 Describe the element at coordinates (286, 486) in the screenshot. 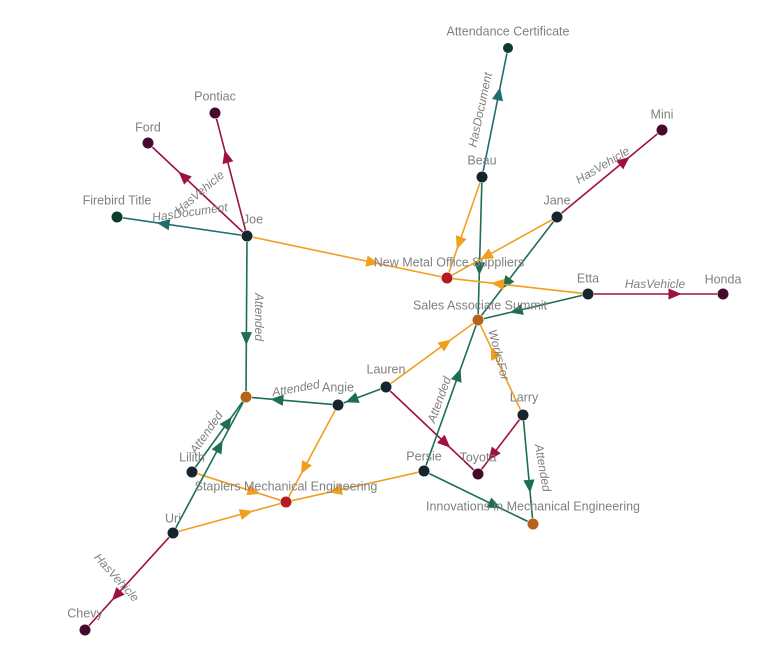

I see `node-label-staplers-mechanical-engineering: Staplers Mechanical Engineering` at that location.